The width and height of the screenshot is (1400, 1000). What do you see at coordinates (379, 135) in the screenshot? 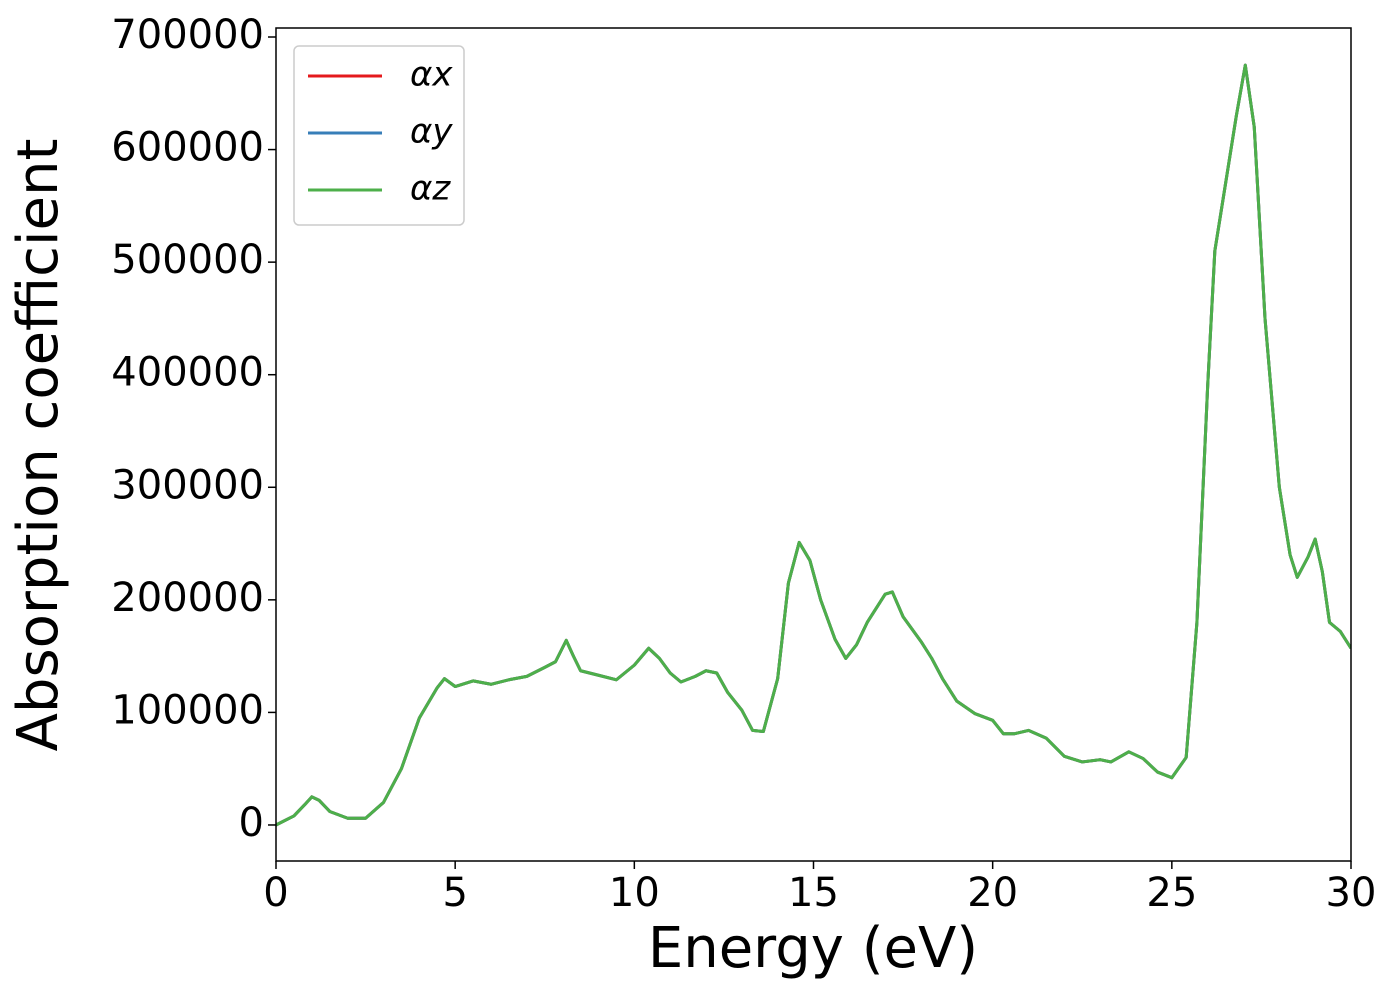
I see `legend-box` at bounding box center [379, 135].